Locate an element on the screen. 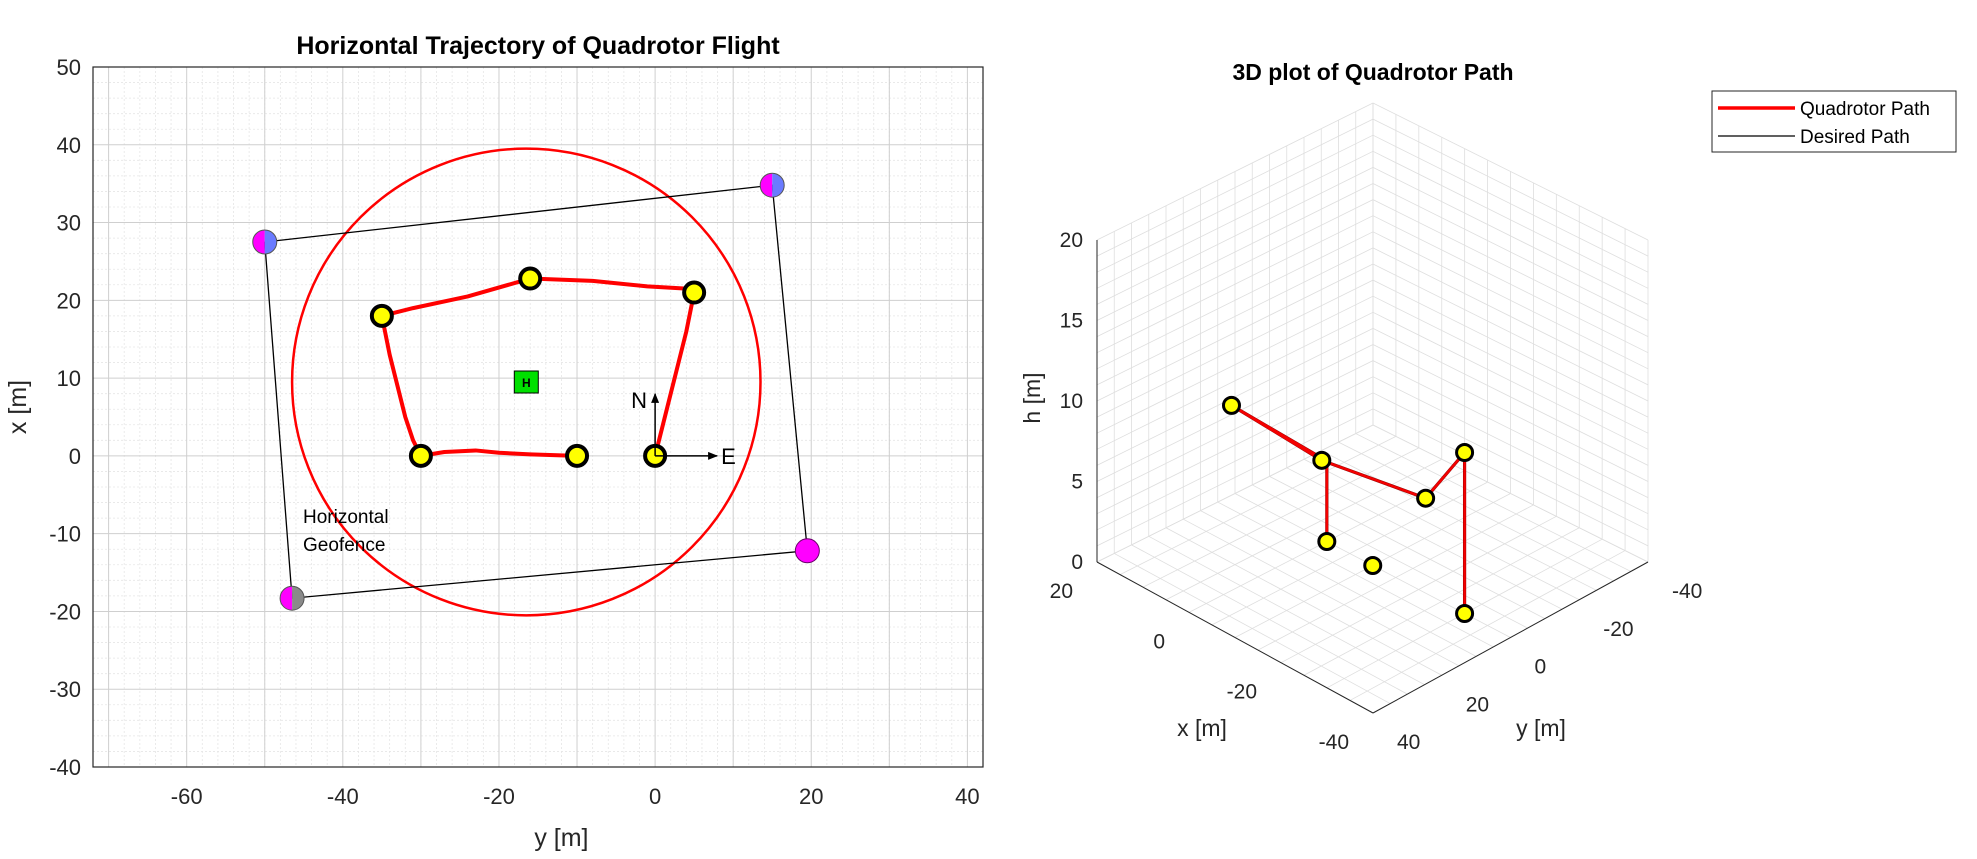  3d-plot-marks is located at coordinates (1348, 509).